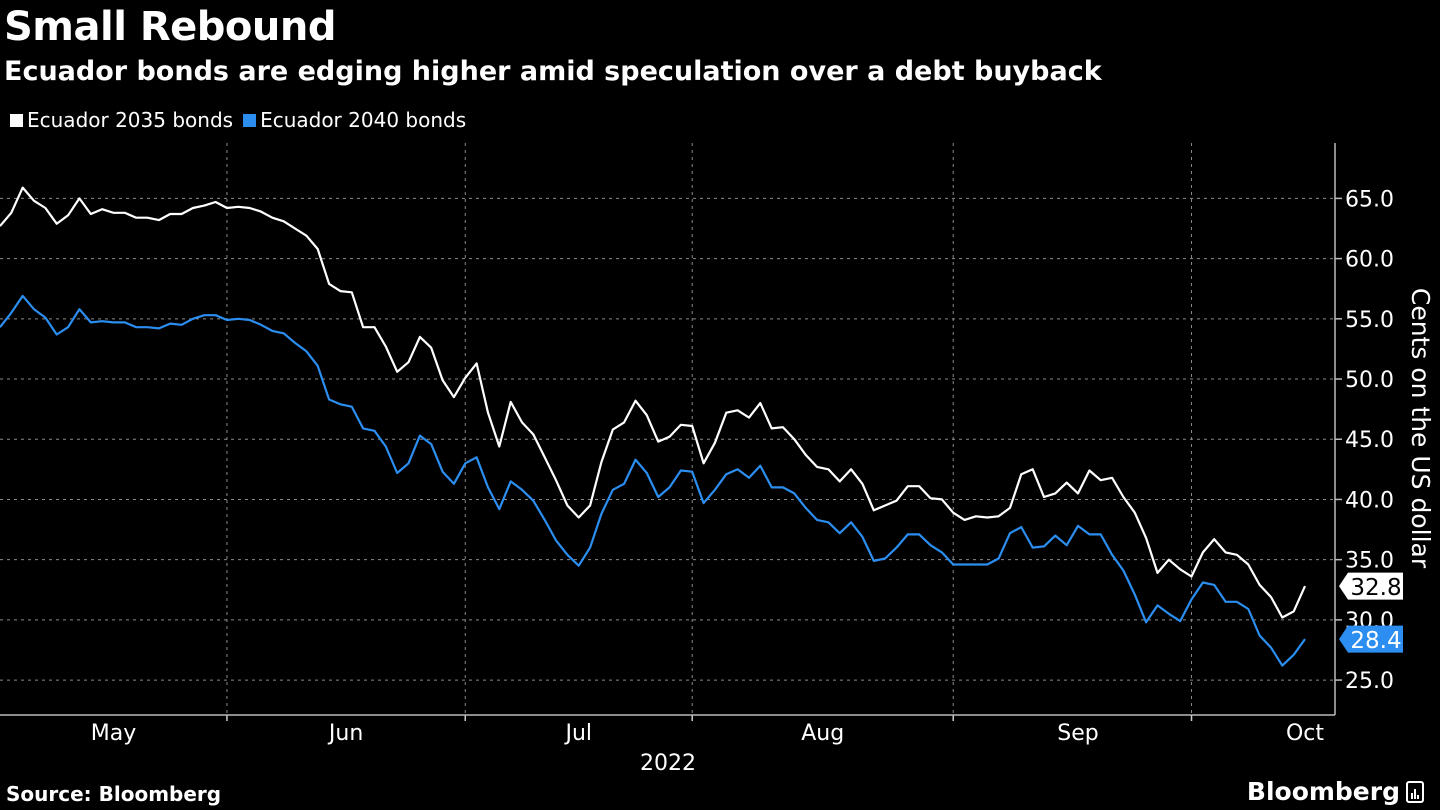  I want to click on legend-label-2035: Ecuador 2035 bonds, so click(130, 120).